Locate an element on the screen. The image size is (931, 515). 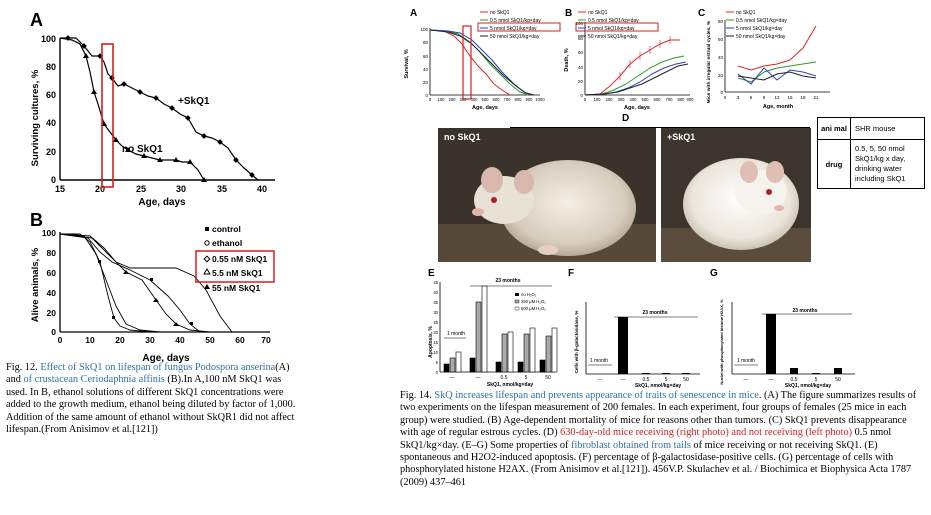
fig14-e-ytick: 20 is located at coordinates (435, 332).